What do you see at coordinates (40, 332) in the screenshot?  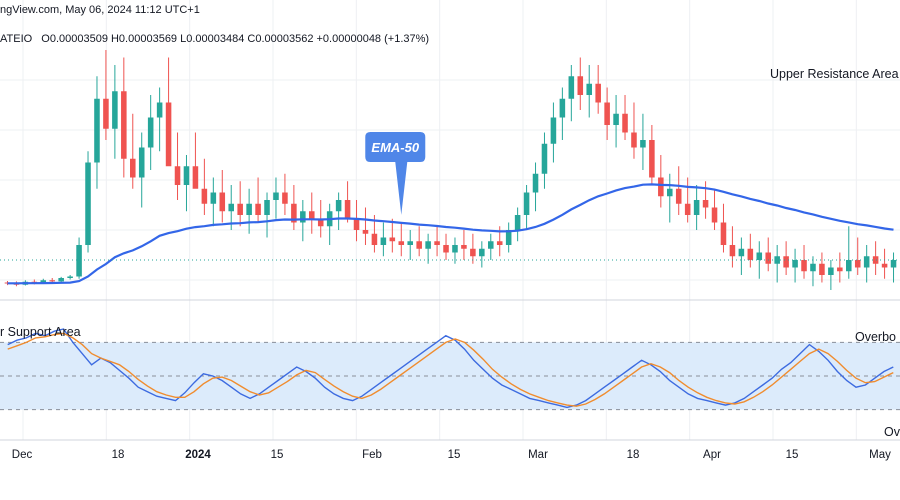 I see `lower-support-label: r Support Area` at bounding box center [40, 332].